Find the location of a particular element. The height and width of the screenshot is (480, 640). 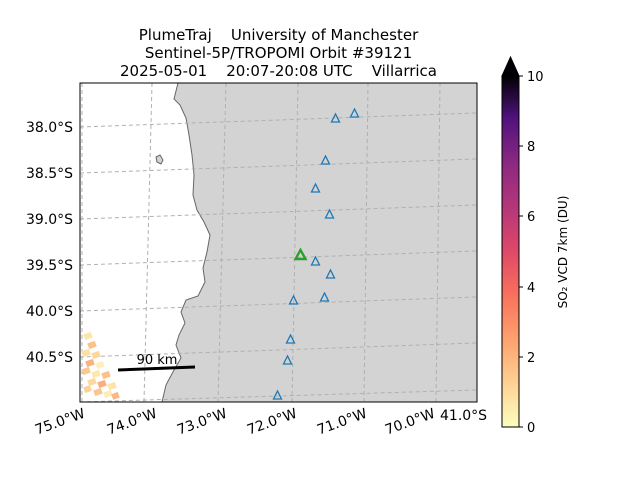

colorbar: 0 2 4 6 8 10 SO₂ VCD 7km (DU) is located at coordinates (535, 245).